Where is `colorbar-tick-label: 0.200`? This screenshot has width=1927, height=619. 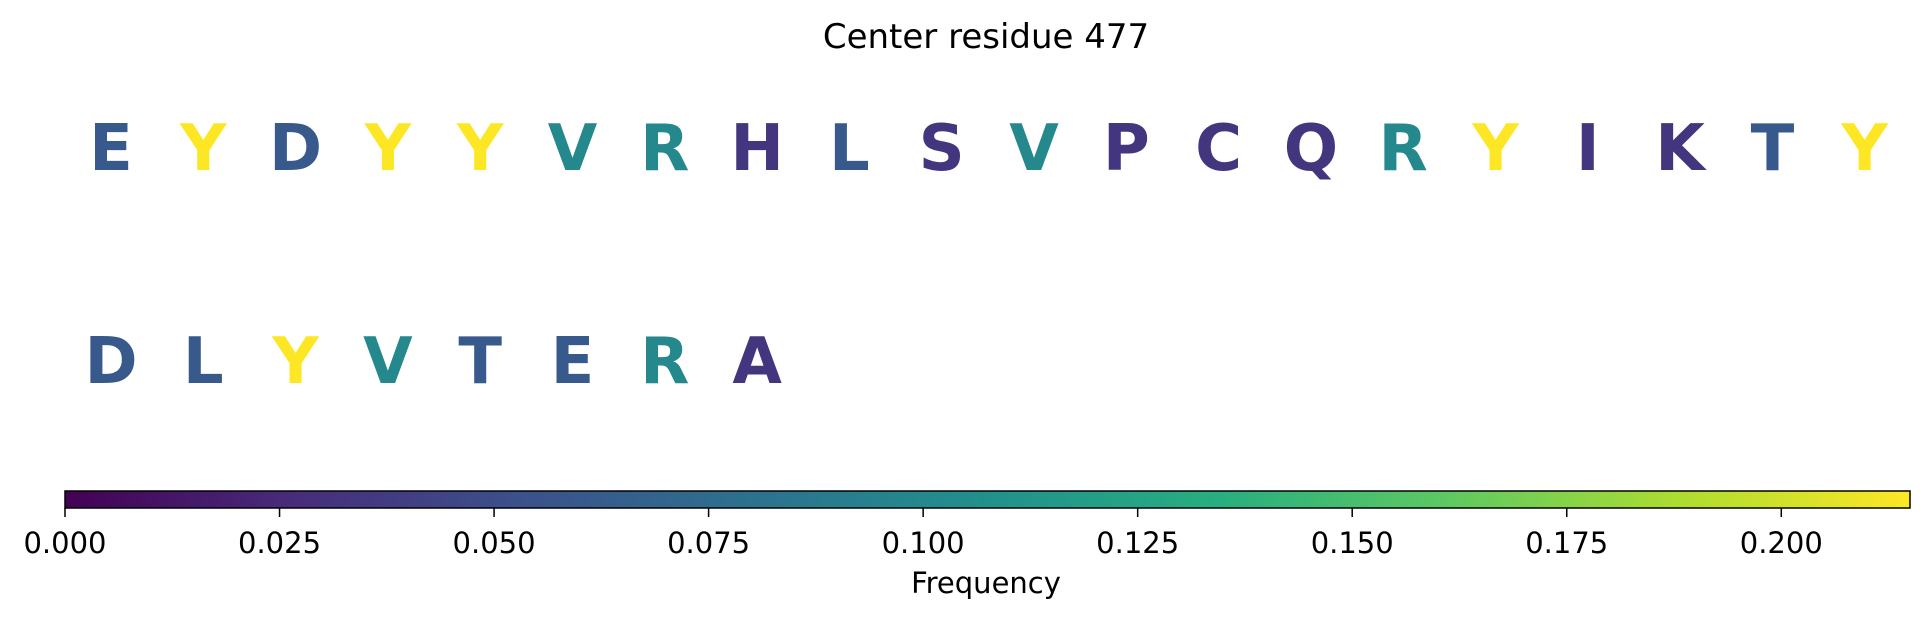 colorbar-tick-label: 0.200 is located at coordinates (1781, 543).